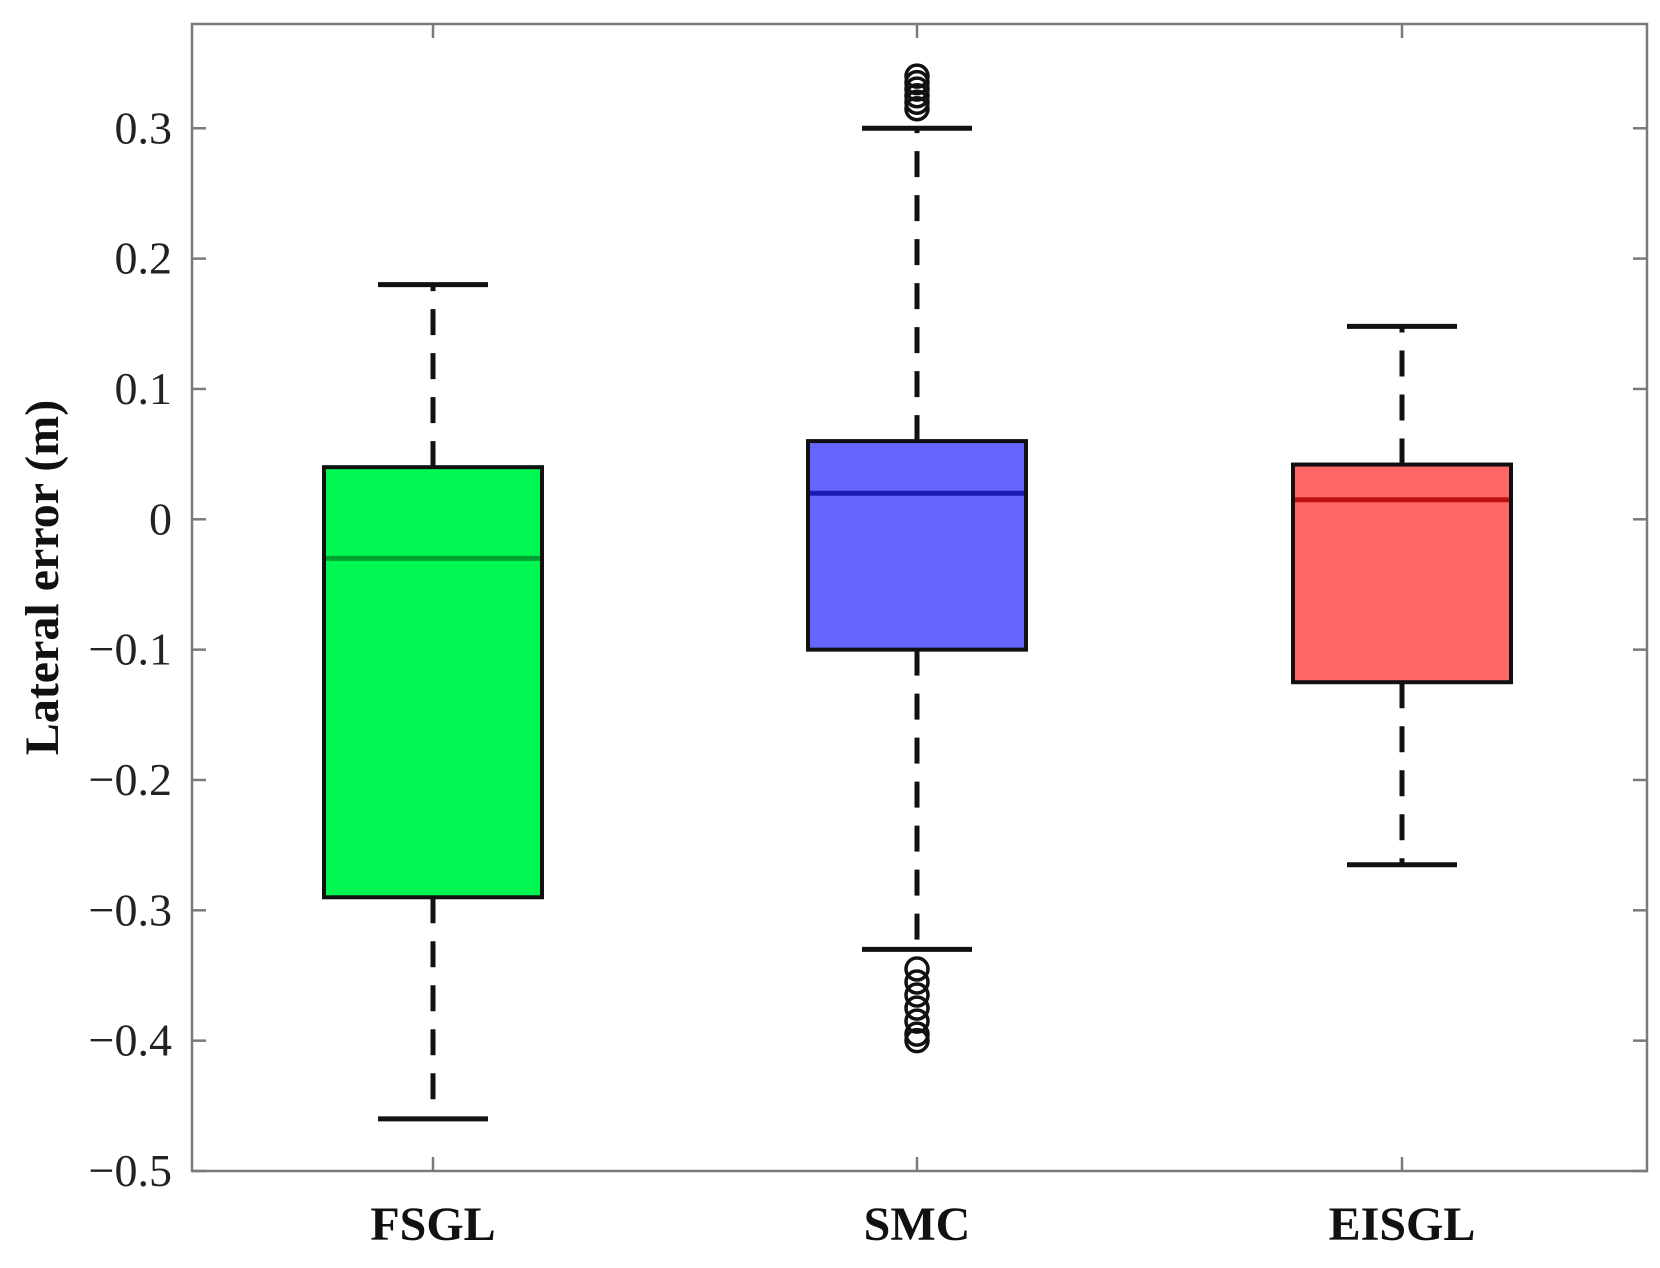 Image resolution: width=1660 pixels, height=1268 pixels. Describe the element at coordinates (130, 649) in the screenshot. I see `y-tick-label: −0.1` at that location.